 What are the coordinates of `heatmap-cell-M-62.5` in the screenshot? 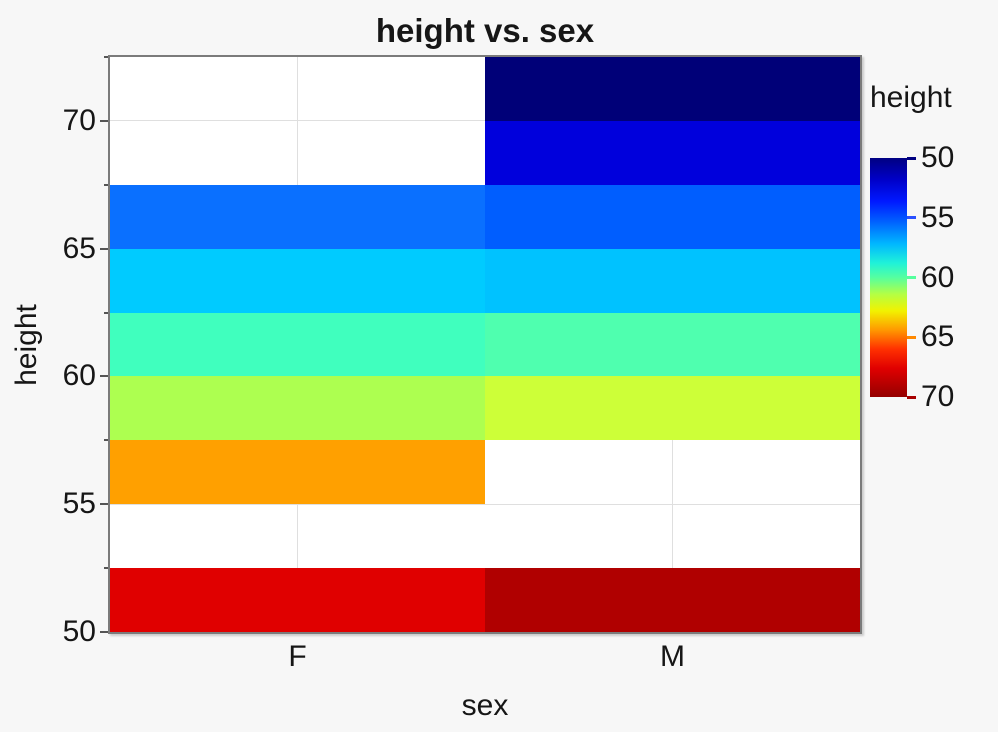 It's located at (672, 280).